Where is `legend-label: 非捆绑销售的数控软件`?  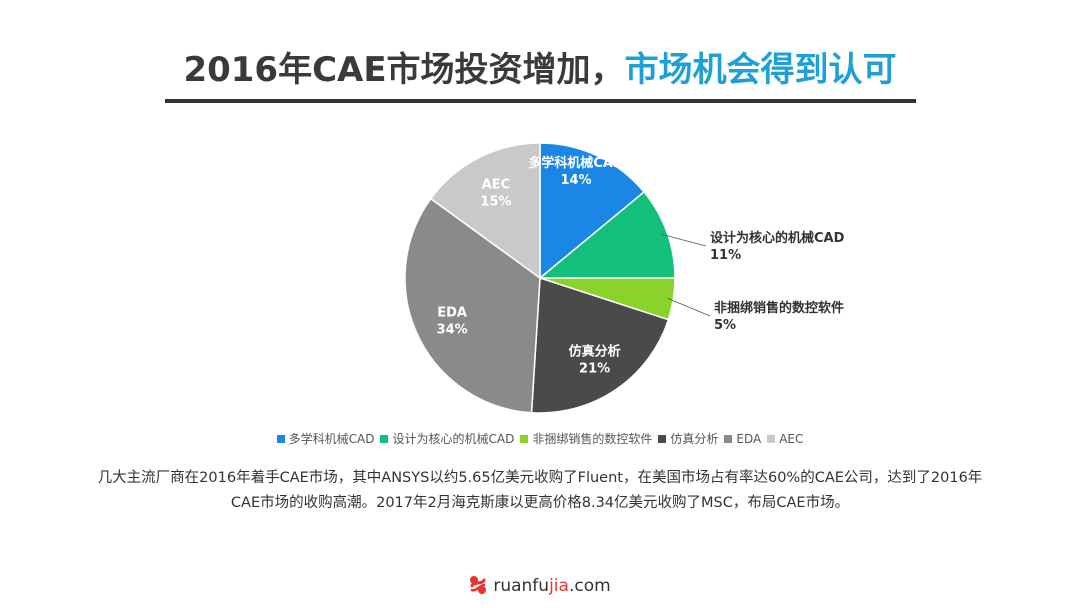
legend-label: 非捆绑销售的数控软件 is located at coordinates (592, 439).